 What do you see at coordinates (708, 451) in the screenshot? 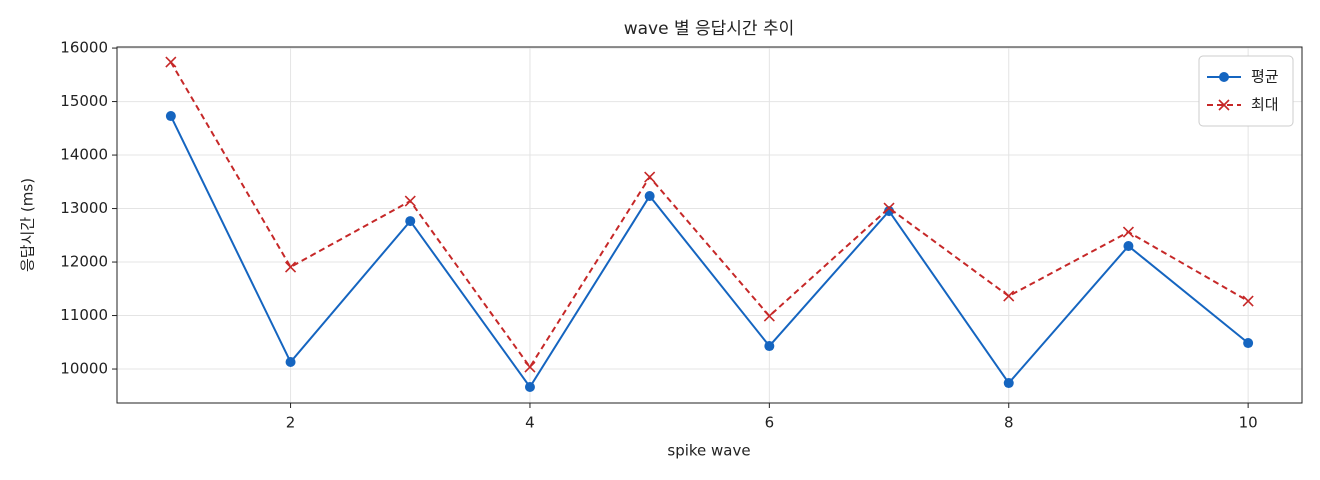
I see `x-axis-label: spike wave` at bounding box center [708, 451].